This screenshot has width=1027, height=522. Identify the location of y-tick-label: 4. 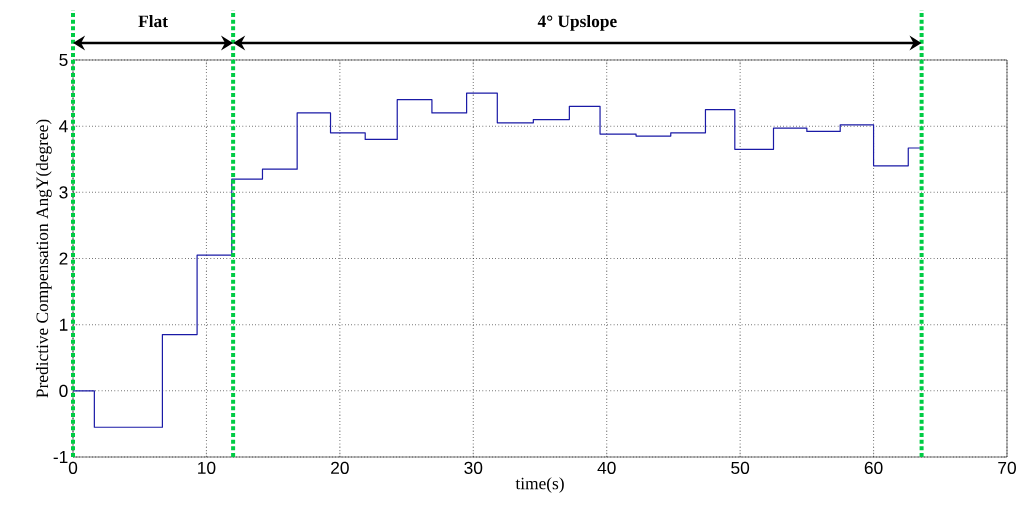
(63, 126).